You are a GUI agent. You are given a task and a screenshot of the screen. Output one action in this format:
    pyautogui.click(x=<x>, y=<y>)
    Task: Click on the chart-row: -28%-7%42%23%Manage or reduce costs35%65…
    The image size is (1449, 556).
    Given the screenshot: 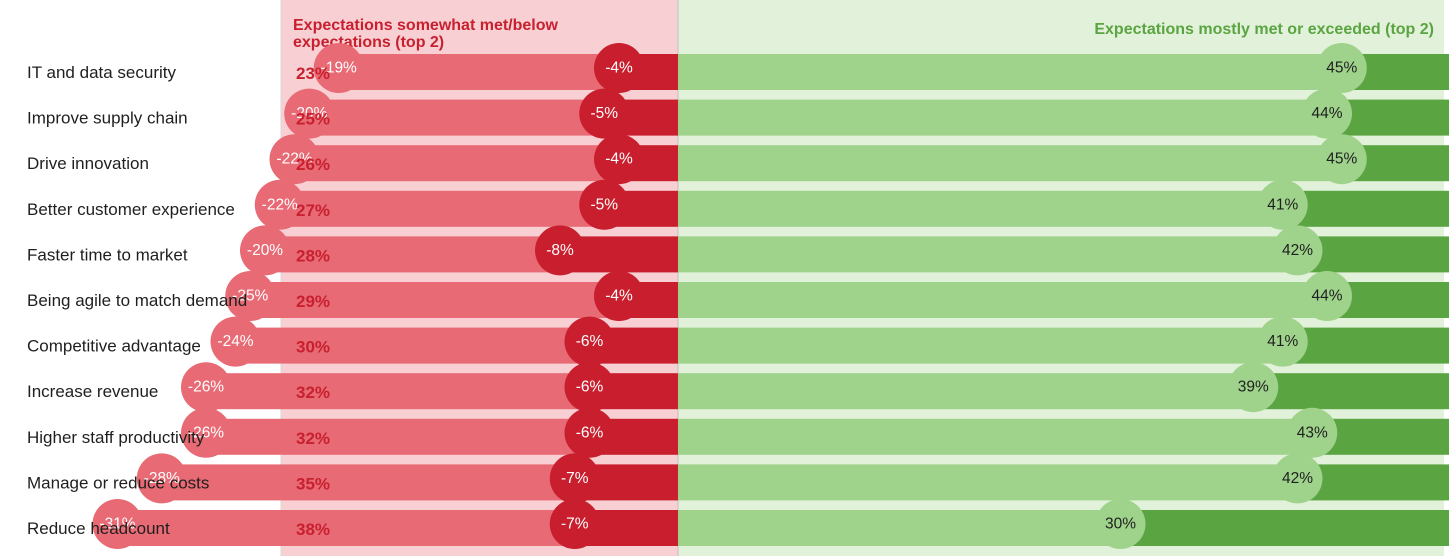 What is the action you would take?
    pyautogui.click(x=738, y=478)
    